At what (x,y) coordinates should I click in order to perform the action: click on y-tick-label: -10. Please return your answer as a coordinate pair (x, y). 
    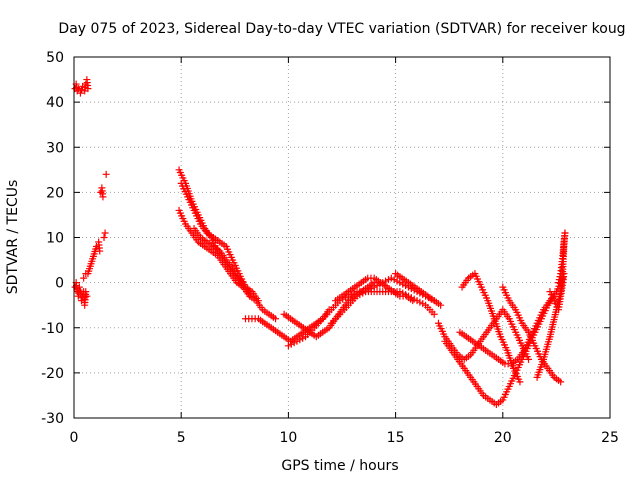
    Looking at the image, I should click on (52, 329).